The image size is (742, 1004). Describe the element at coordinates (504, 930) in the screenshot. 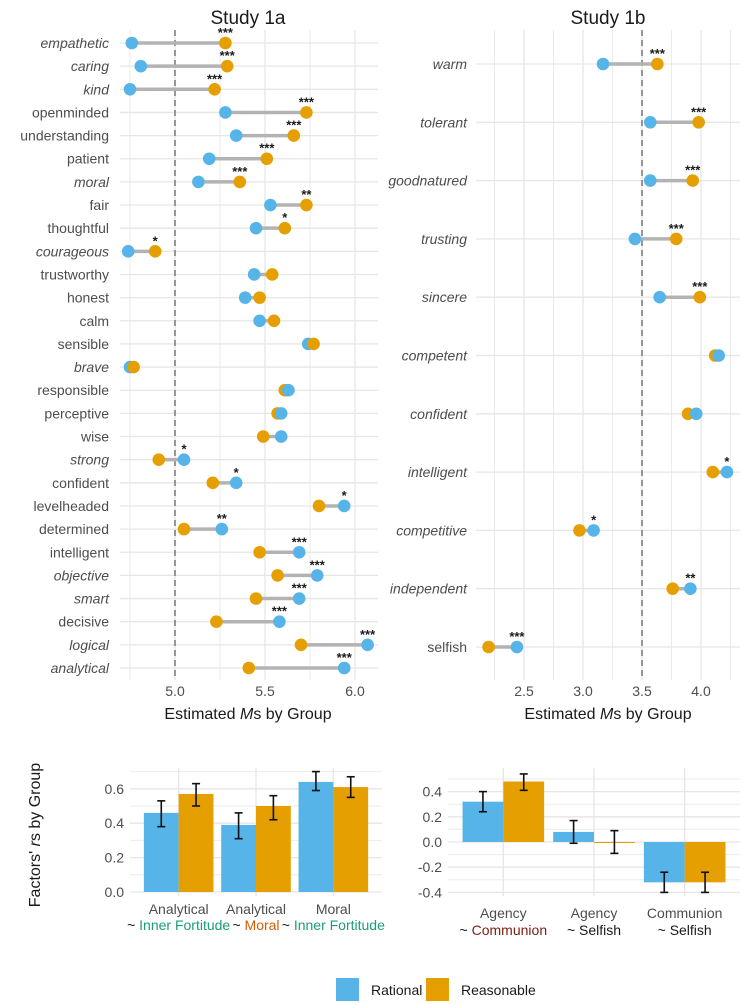

I see `category-label-bottom: ~ Communion` at that location.